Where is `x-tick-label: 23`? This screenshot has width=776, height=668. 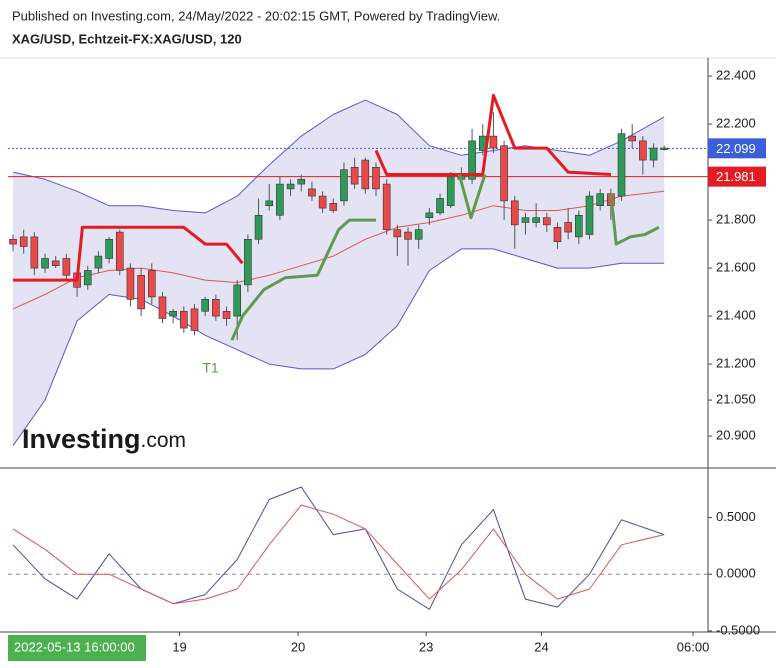
x-tick-label: 23 is located at coordinates (426, 646).